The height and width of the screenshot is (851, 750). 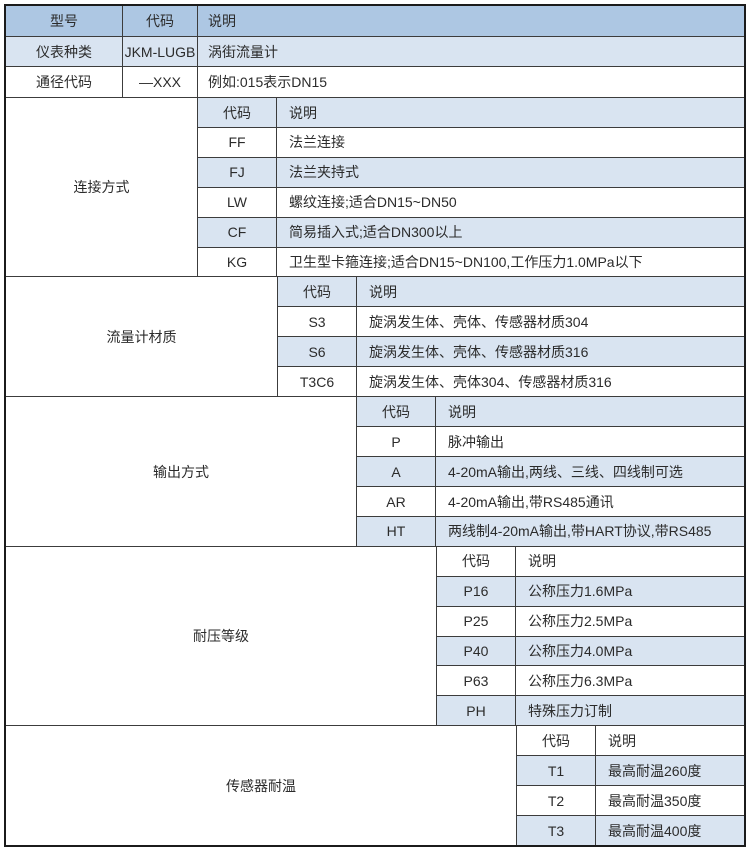 I want to click on code-cell: P40, so click(x=476, y=651).